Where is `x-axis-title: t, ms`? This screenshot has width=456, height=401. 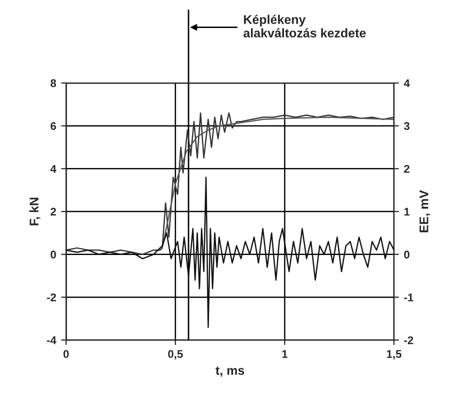
x-axis-title: t, ms is located at coordinates (230, 371).